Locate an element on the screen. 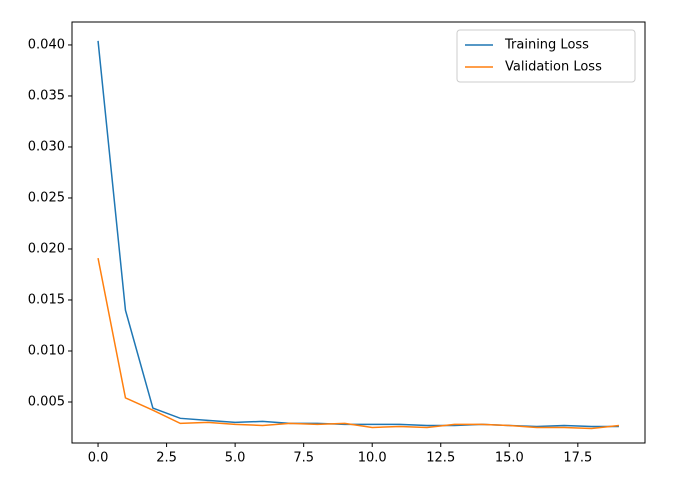 This screenshot has height=483, width=681. y-tick-label: 0.005 is located at coordinates (46, 401).